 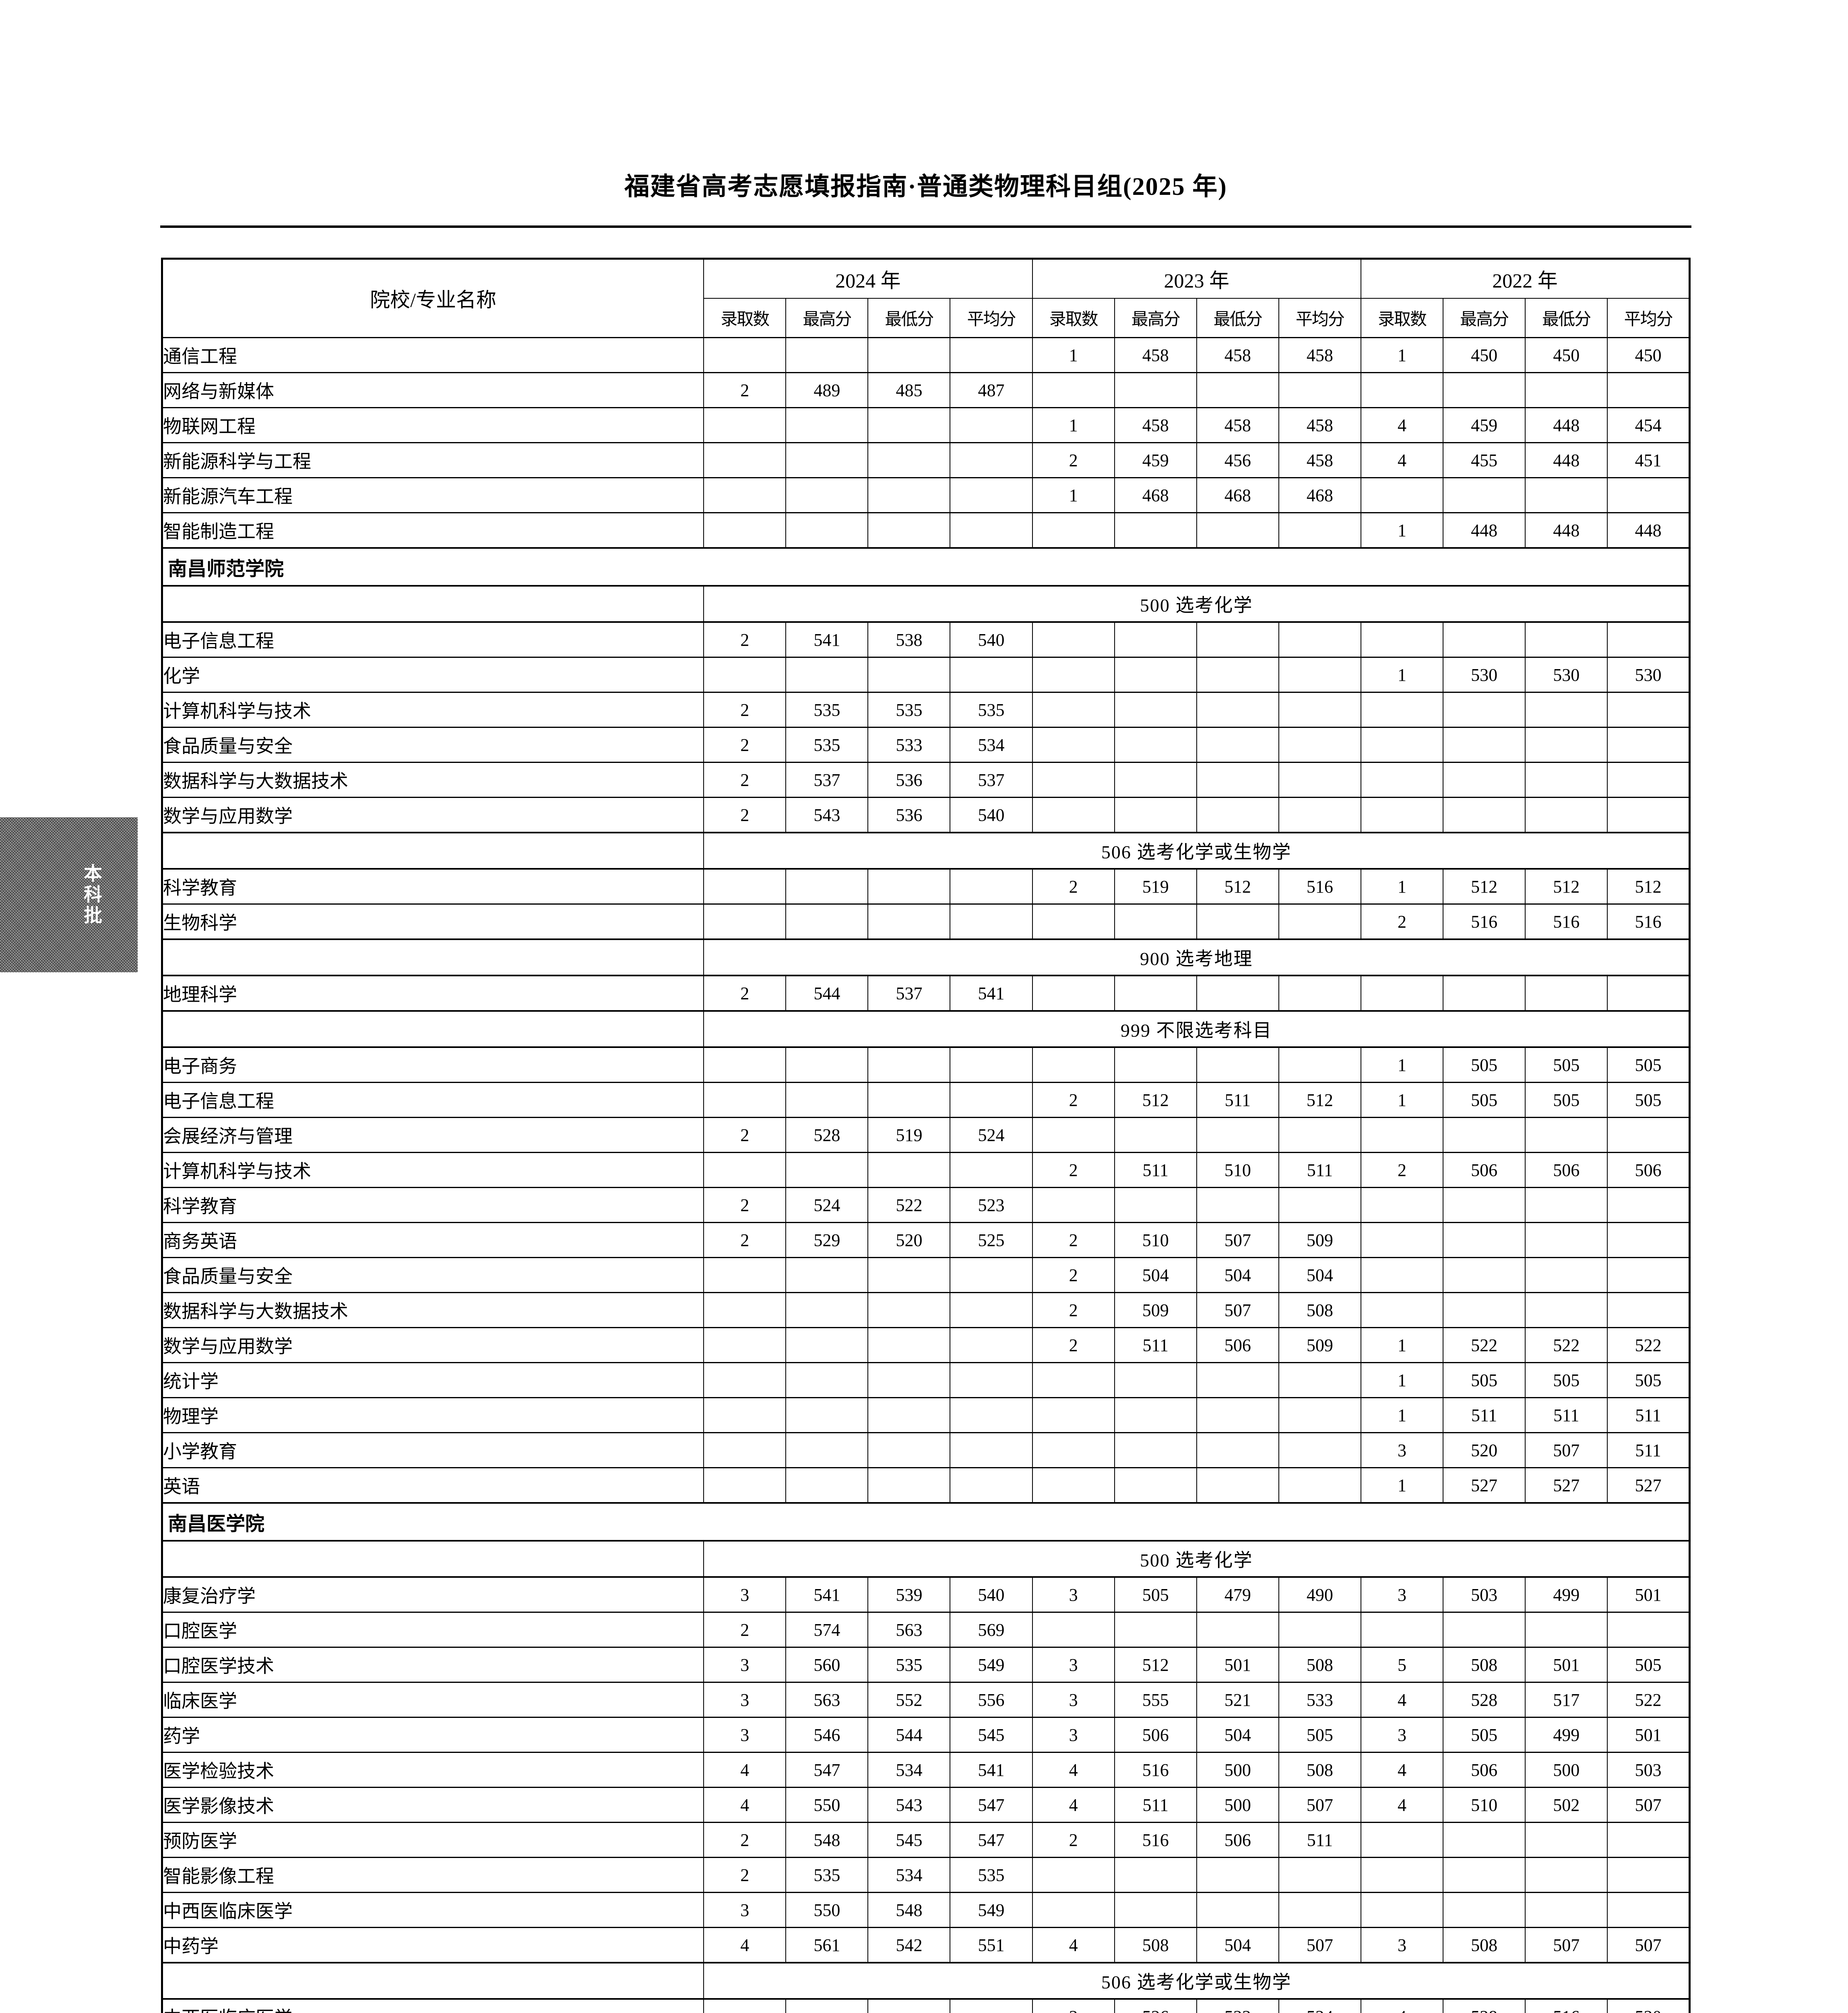 What do you see at coordinates (1484, 1310) in the screenshot?
I see `cell-2022-max` at bounding box center [1484, 1310].